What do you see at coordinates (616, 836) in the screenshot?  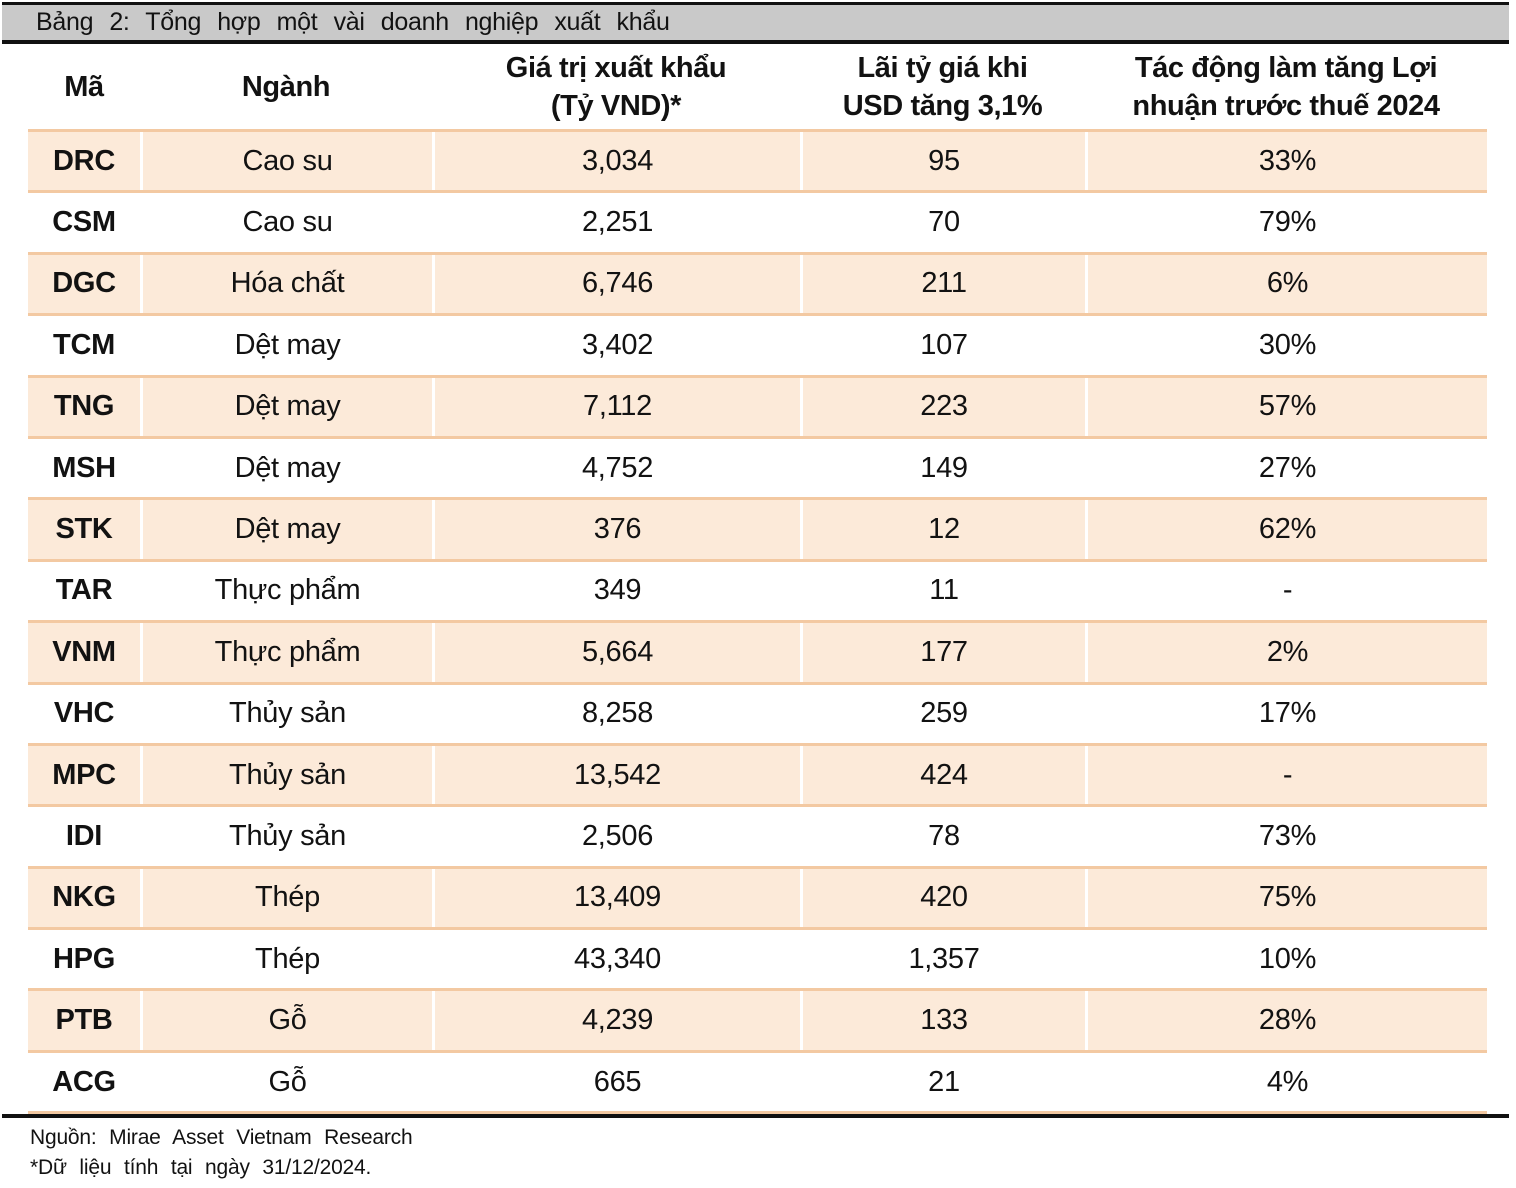 I see `cell-export_value: 2,506` at bounding box center [616, 836].